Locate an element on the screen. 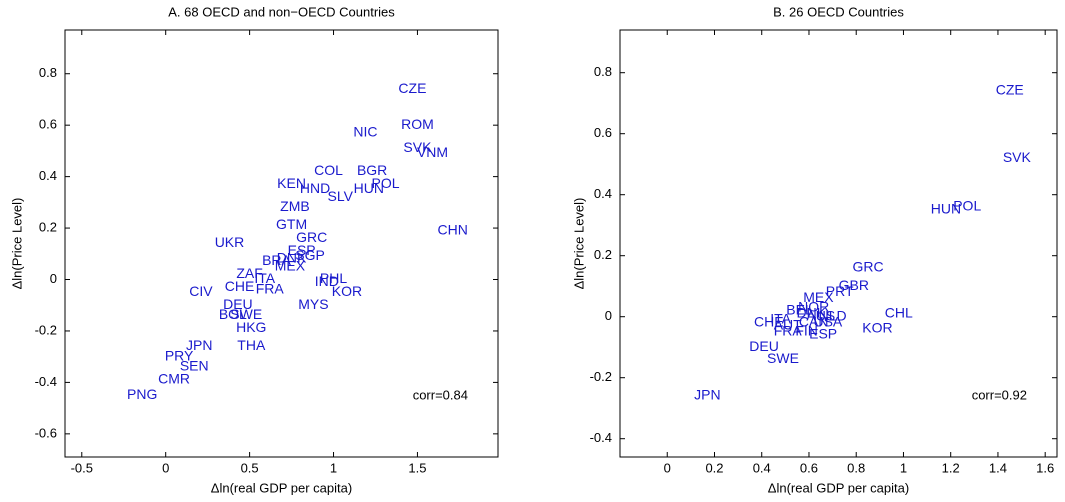  point-label: PNG is located at coordinates (142, 394).